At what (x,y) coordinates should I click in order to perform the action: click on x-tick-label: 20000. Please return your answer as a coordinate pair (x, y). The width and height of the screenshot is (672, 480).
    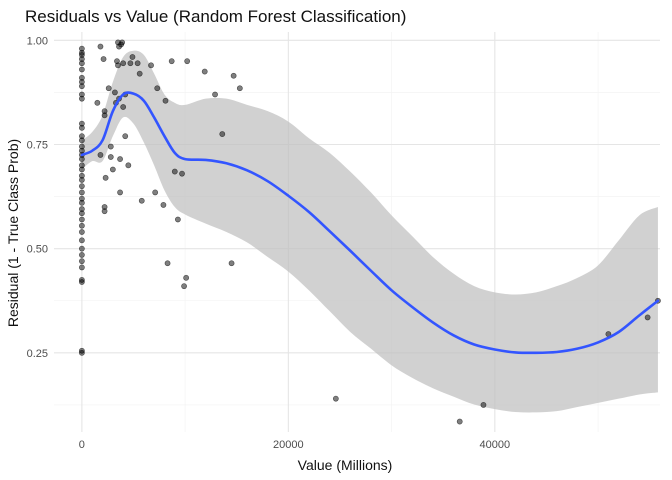
    Looking at the image, I should click on (288, 445).